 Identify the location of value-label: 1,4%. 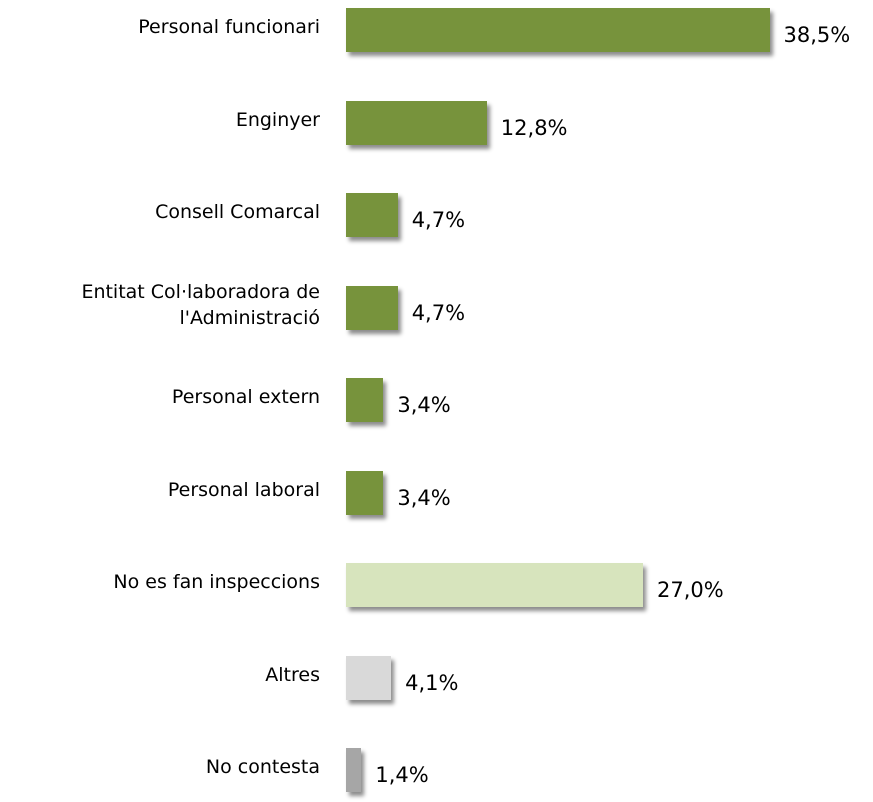
(402, 775).